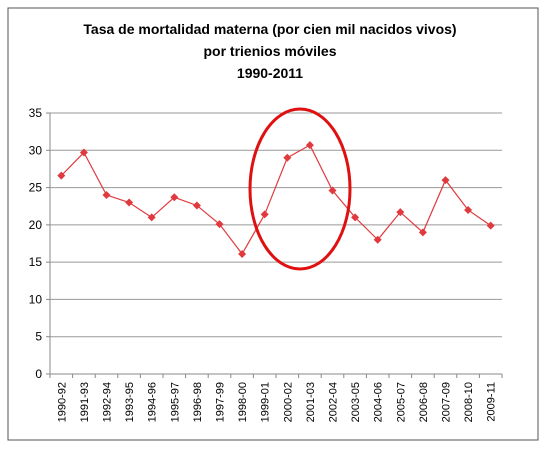 Image resolution: width=547 pixels, height=458 pixels. I want to click on x-tick-label: 2006-08, so click(424, 402).